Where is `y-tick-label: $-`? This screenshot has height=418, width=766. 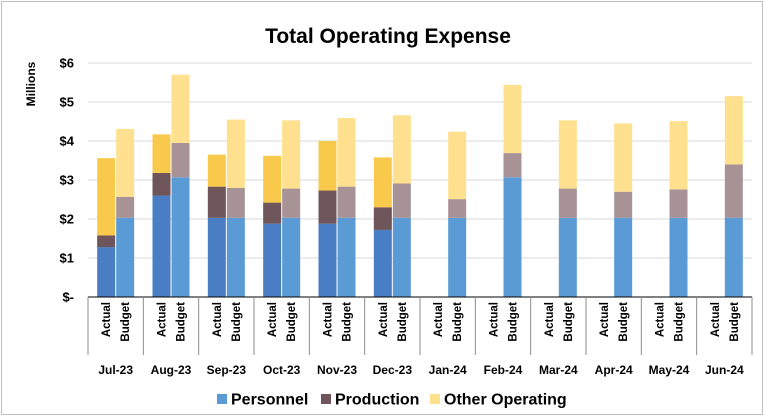
y-tick-label: $- is located at coordinates (68, 297).